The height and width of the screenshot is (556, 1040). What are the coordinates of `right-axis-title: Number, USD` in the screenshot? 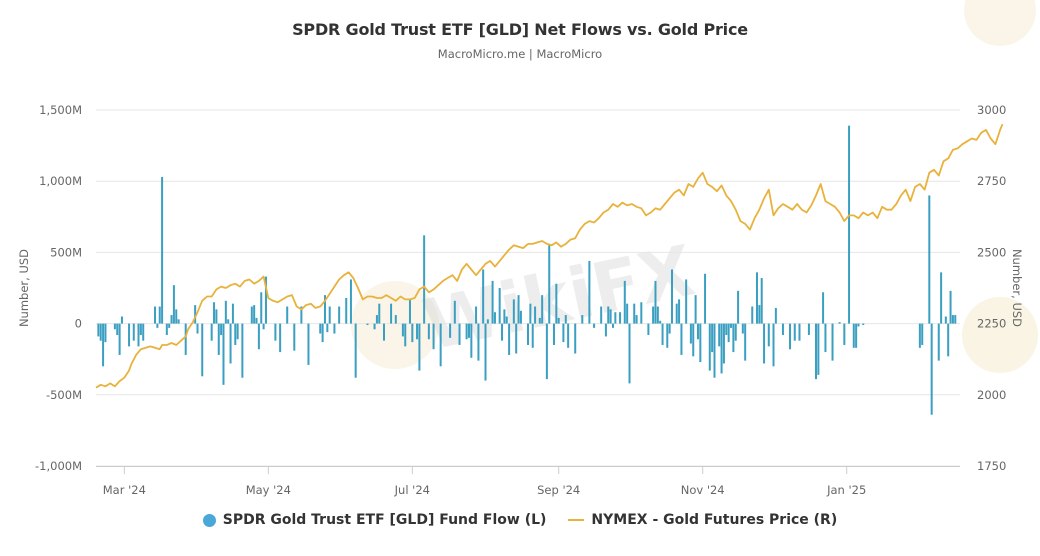 It's located at (1017, 288).